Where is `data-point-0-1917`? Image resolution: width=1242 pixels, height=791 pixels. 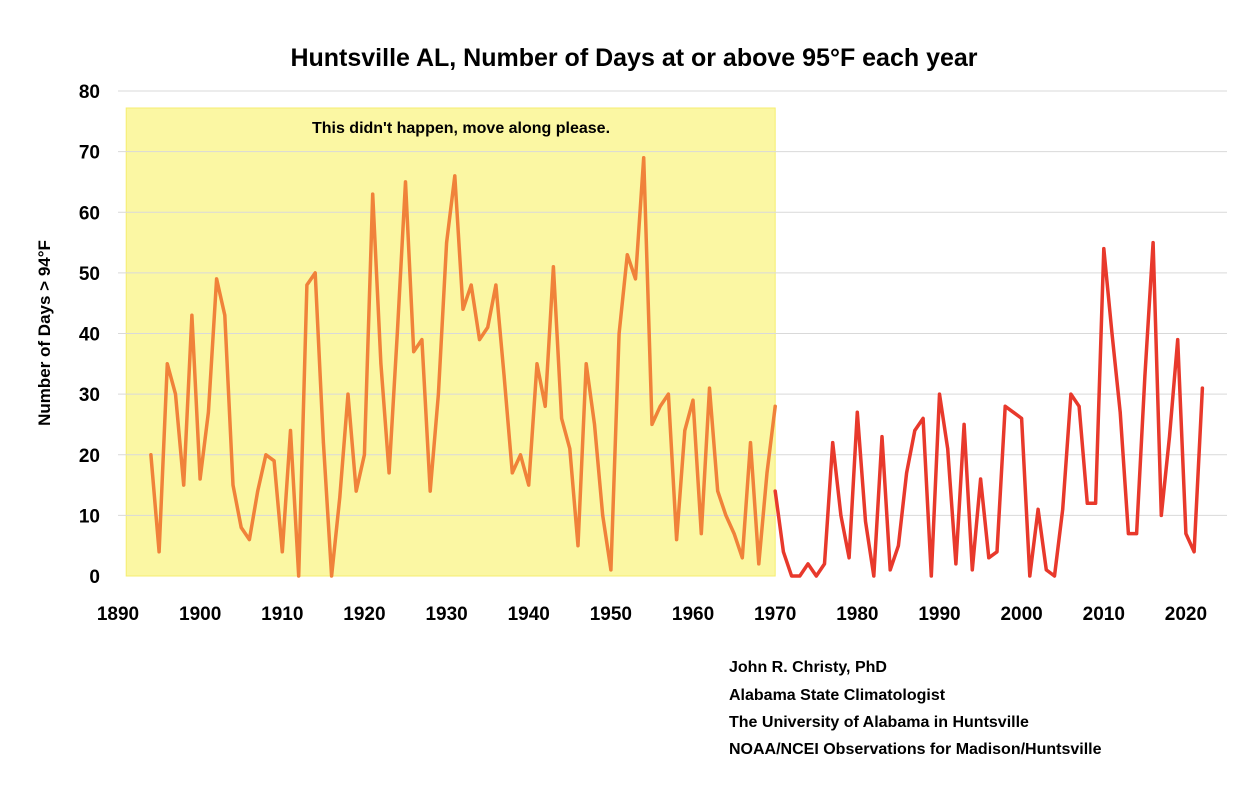 data-point-0-1917 is located at coordinates (340, 497).